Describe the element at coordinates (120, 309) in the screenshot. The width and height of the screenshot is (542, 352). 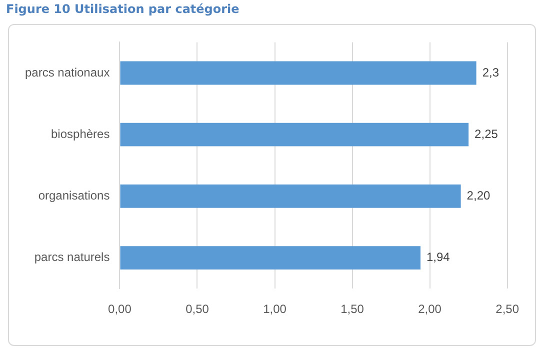
I see `x-tick-label: 0,00` at that location.